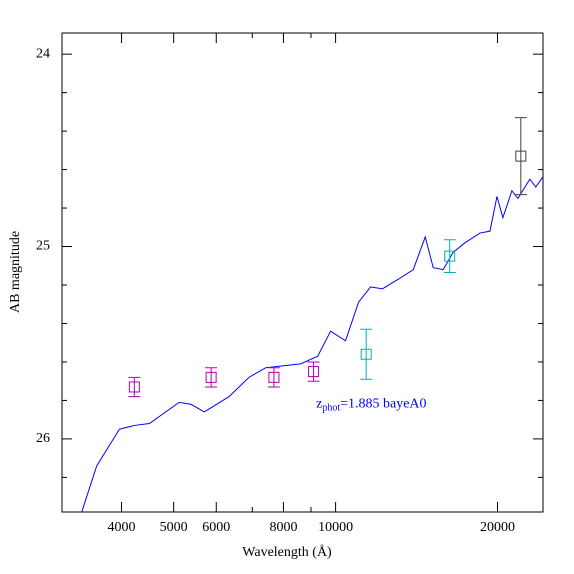 Image resolution: width=574 pixels, height=574 pixels. What do you see at coordinates (43, 53) in the screenshot?
I see `y-tick-label: 24` at bounding box center [43, 53].